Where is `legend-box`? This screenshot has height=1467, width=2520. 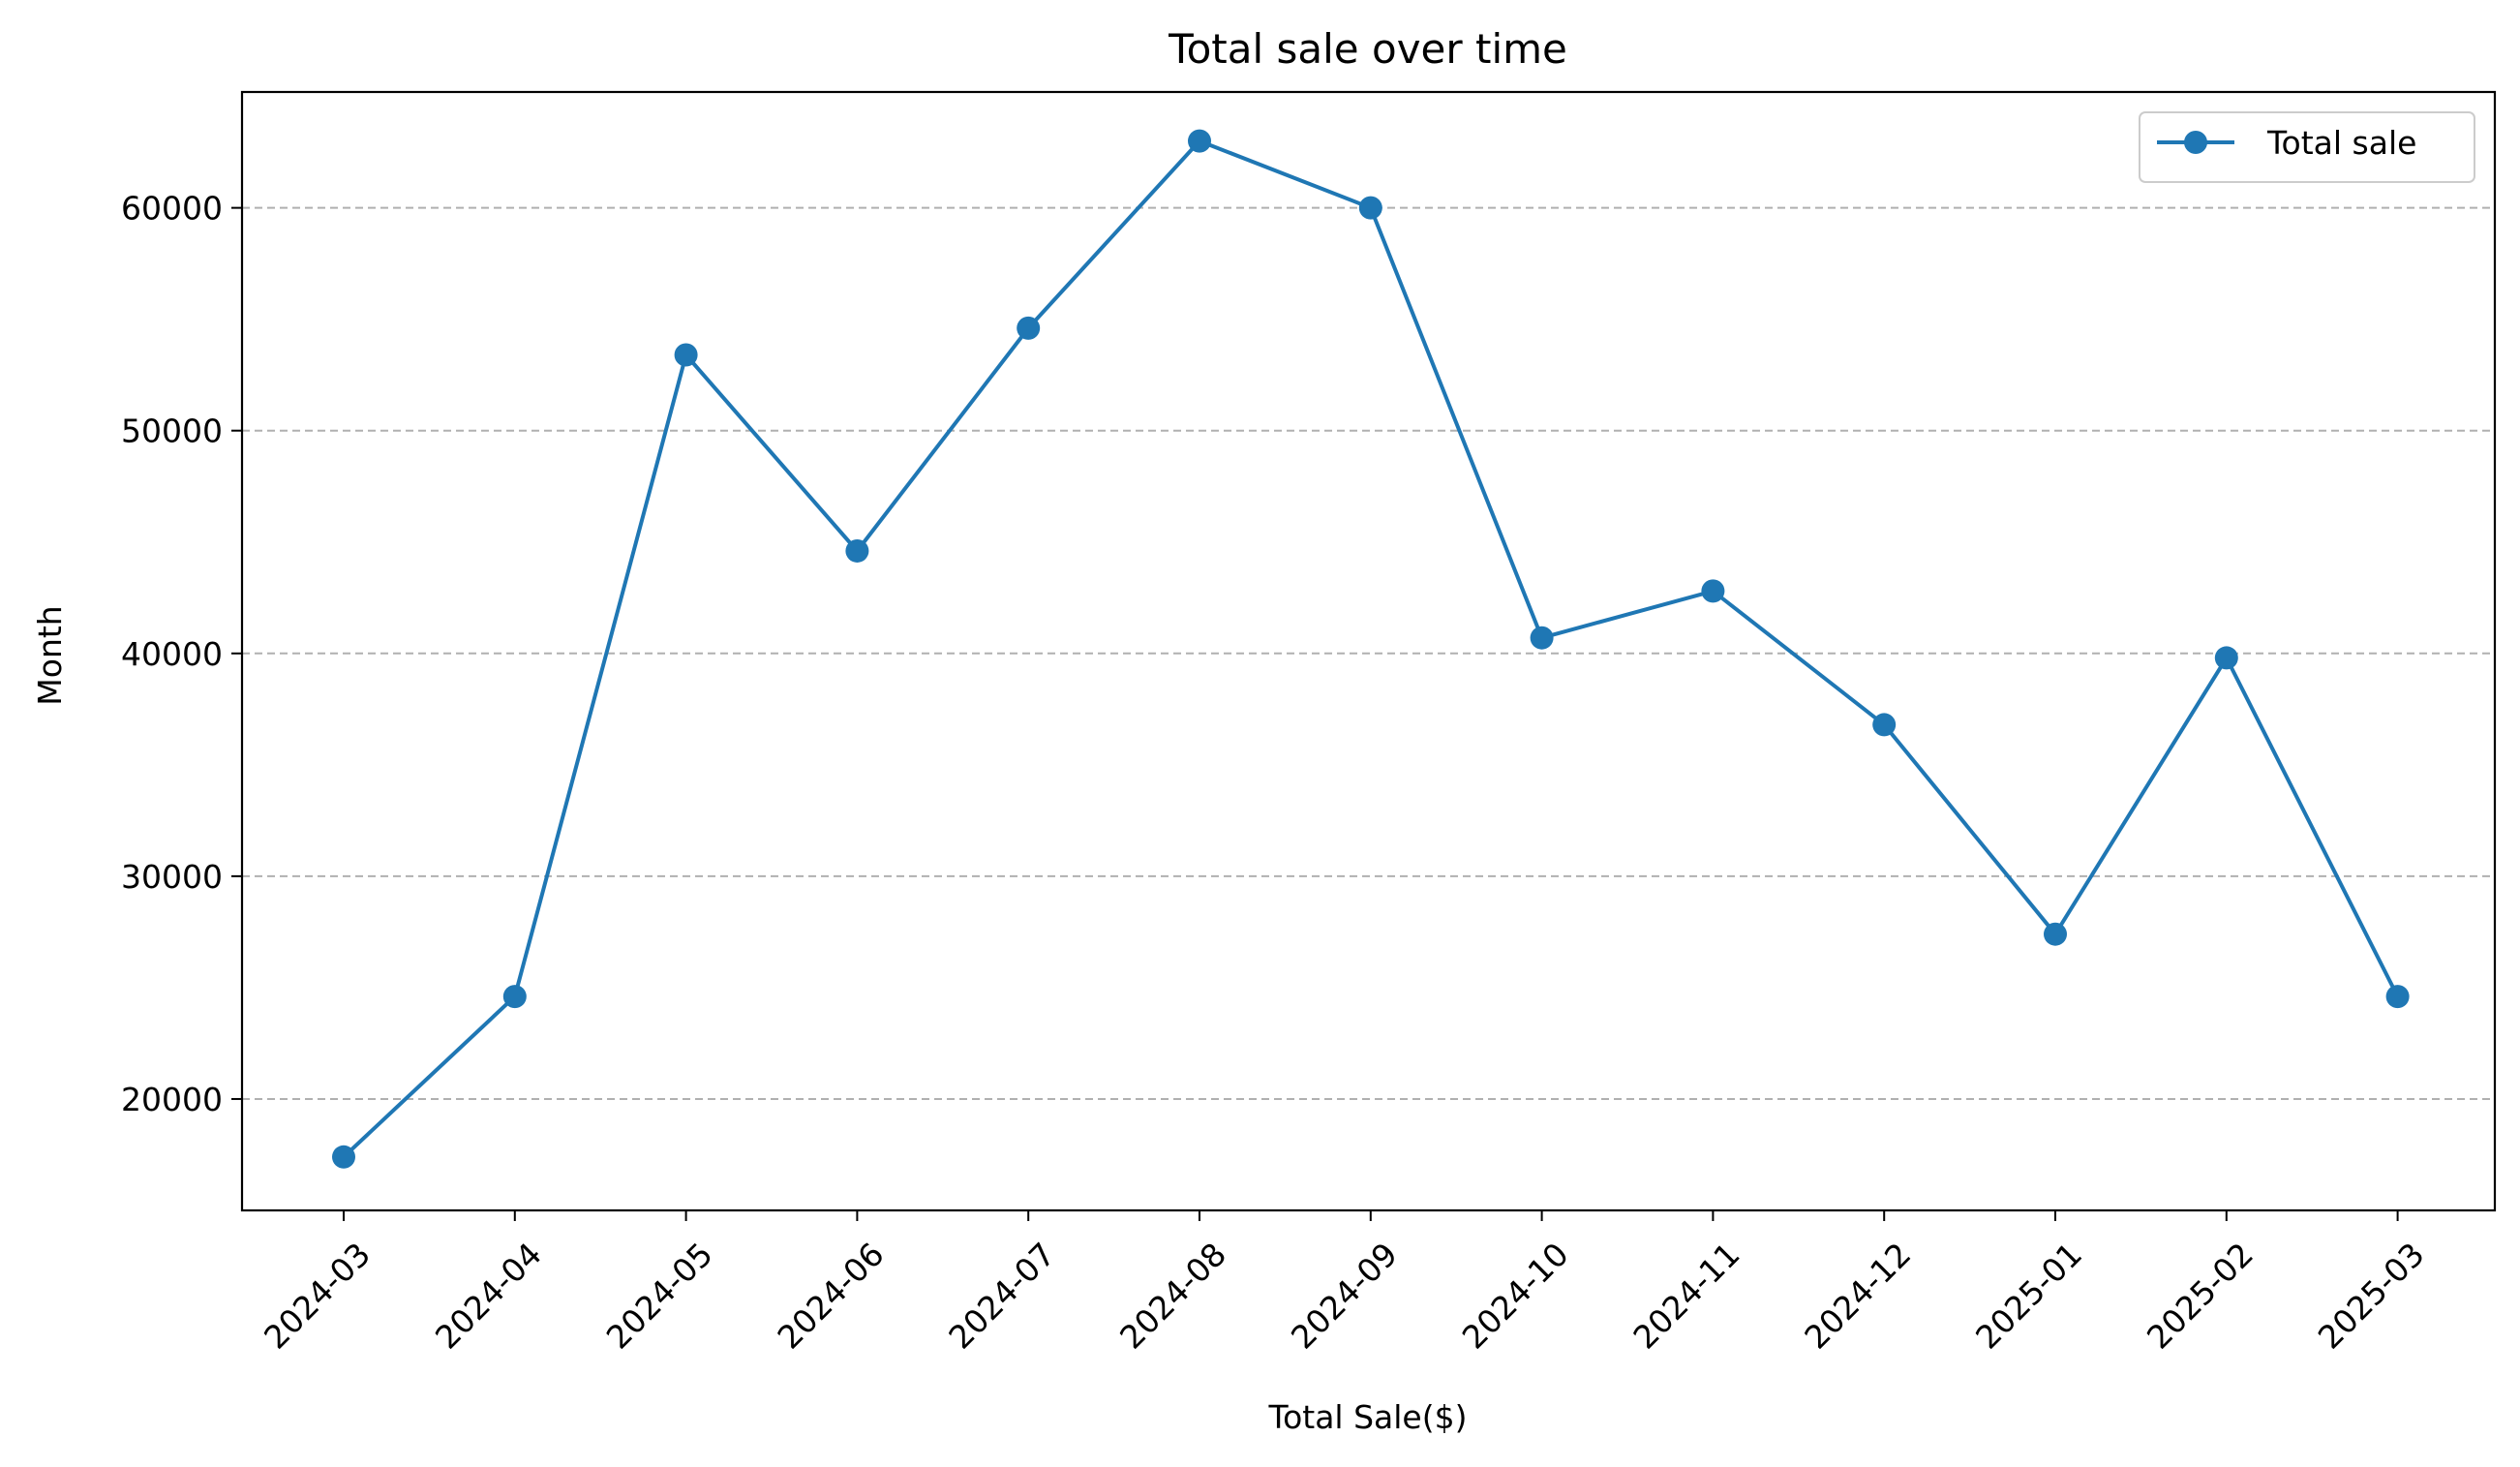 legend-box is located at coordinates (2307, 147).